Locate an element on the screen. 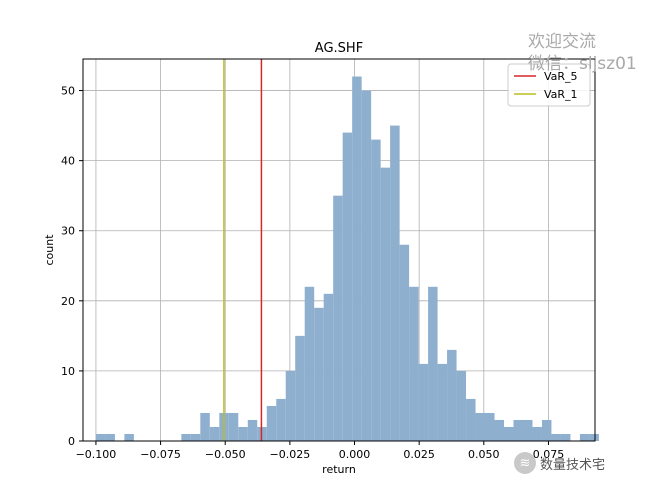  legend-box is located at coordinates (549, 85).